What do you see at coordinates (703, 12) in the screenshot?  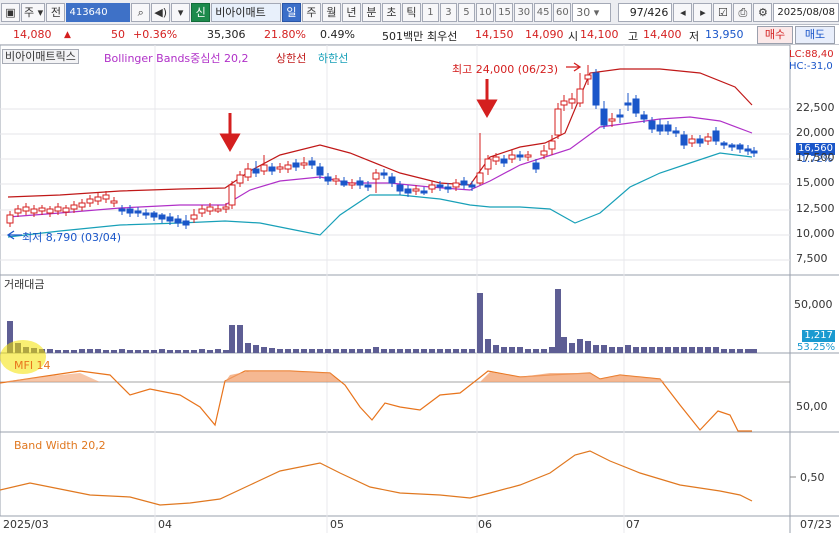 I see `next-icon: ▸` at bounding box center [703, 12].